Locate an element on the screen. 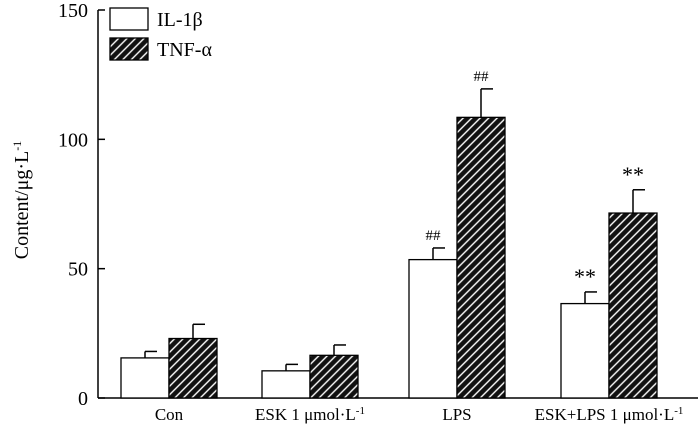  y-tick-label: 100 is located at coordinates (73, 140).